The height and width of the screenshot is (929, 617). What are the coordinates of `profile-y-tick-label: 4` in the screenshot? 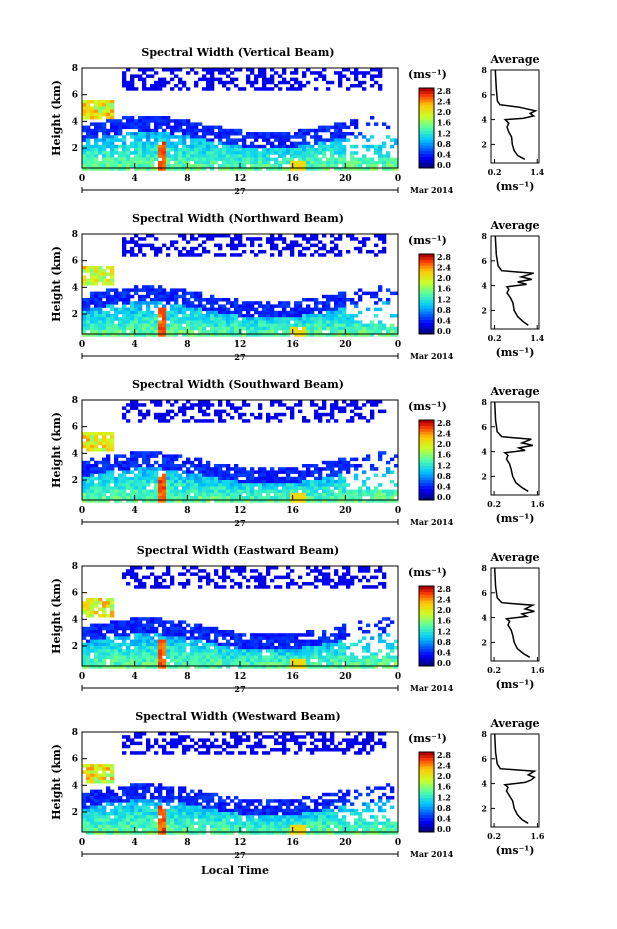 It's located at (484, 618).